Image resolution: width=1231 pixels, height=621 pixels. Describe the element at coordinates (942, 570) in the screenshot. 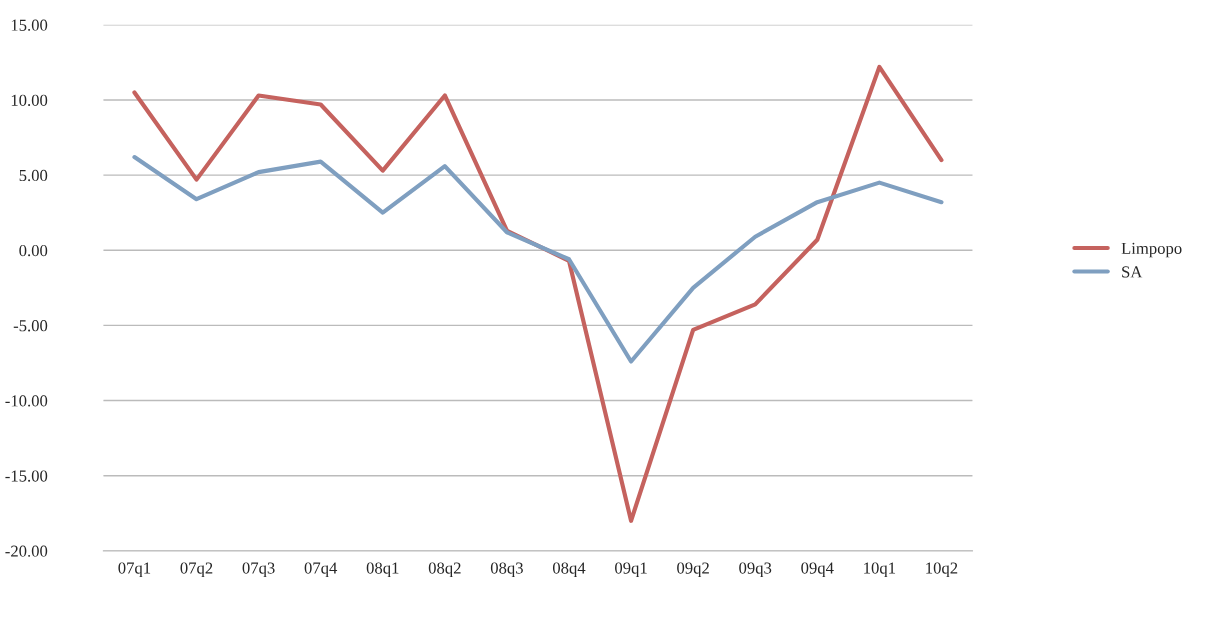

I see `x-tick-label: 10q2` at that location.